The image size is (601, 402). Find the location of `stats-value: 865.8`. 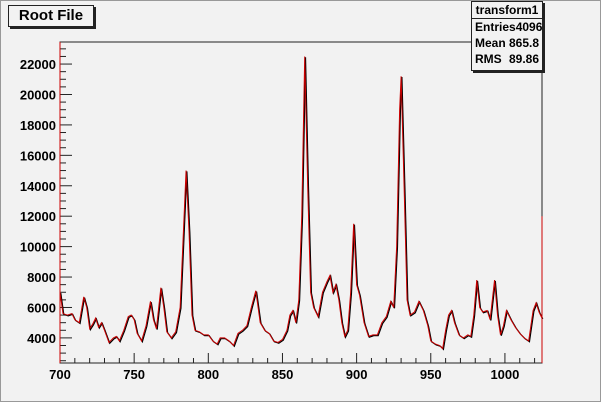

stats-value: 865.8 is located at coordinates (523, 43).